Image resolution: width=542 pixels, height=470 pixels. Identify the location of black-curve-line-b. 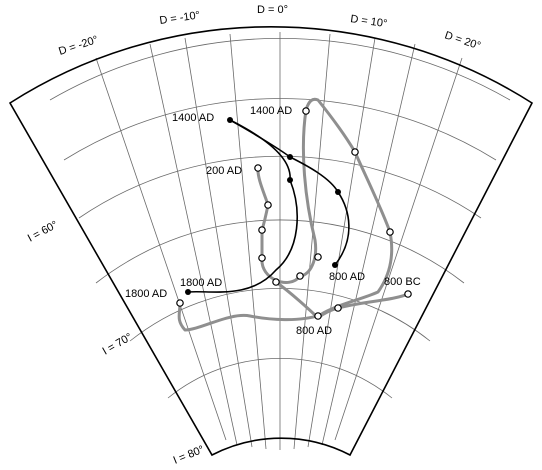
(242, 206).